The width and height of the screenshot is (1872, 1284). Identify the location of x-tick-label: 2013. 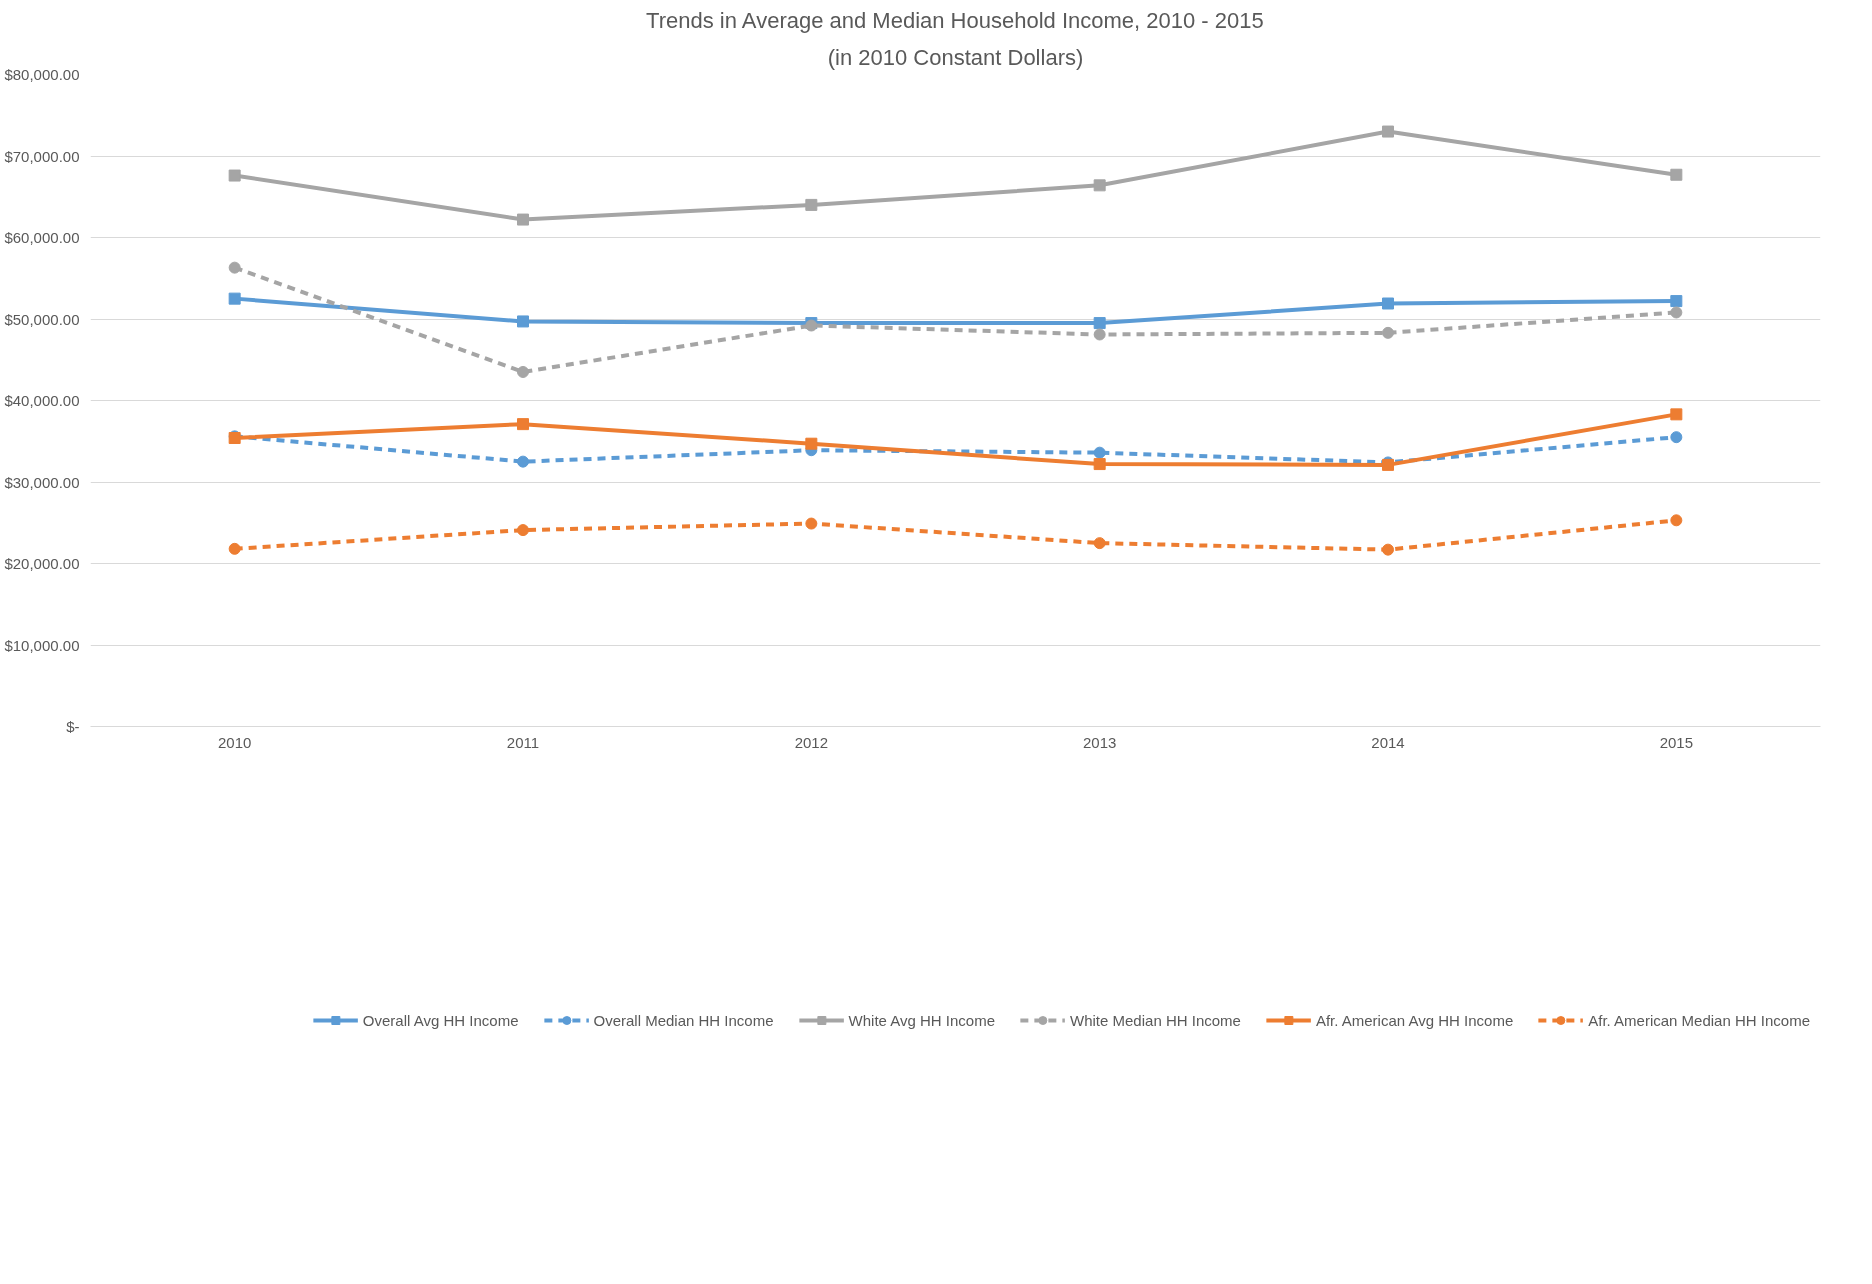
(1099, 742).